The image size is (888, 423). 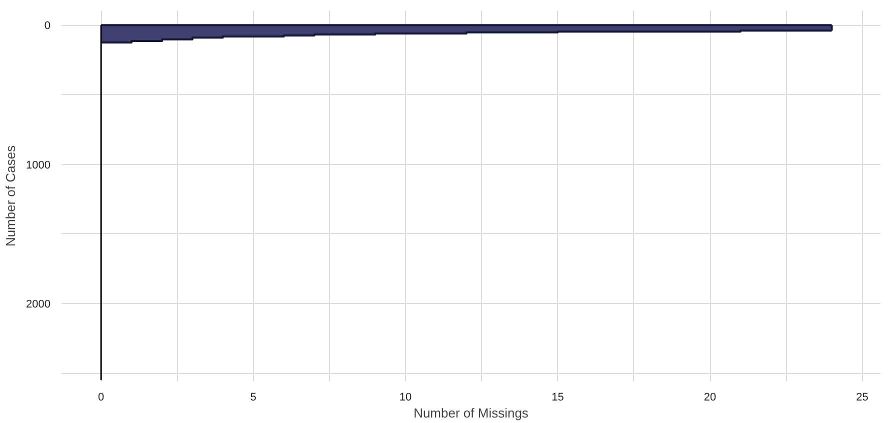 What do you see at coordinates (253, 398) in the screenshot?
I see `x-tick-label: 5` at bounding box center [253, 398].